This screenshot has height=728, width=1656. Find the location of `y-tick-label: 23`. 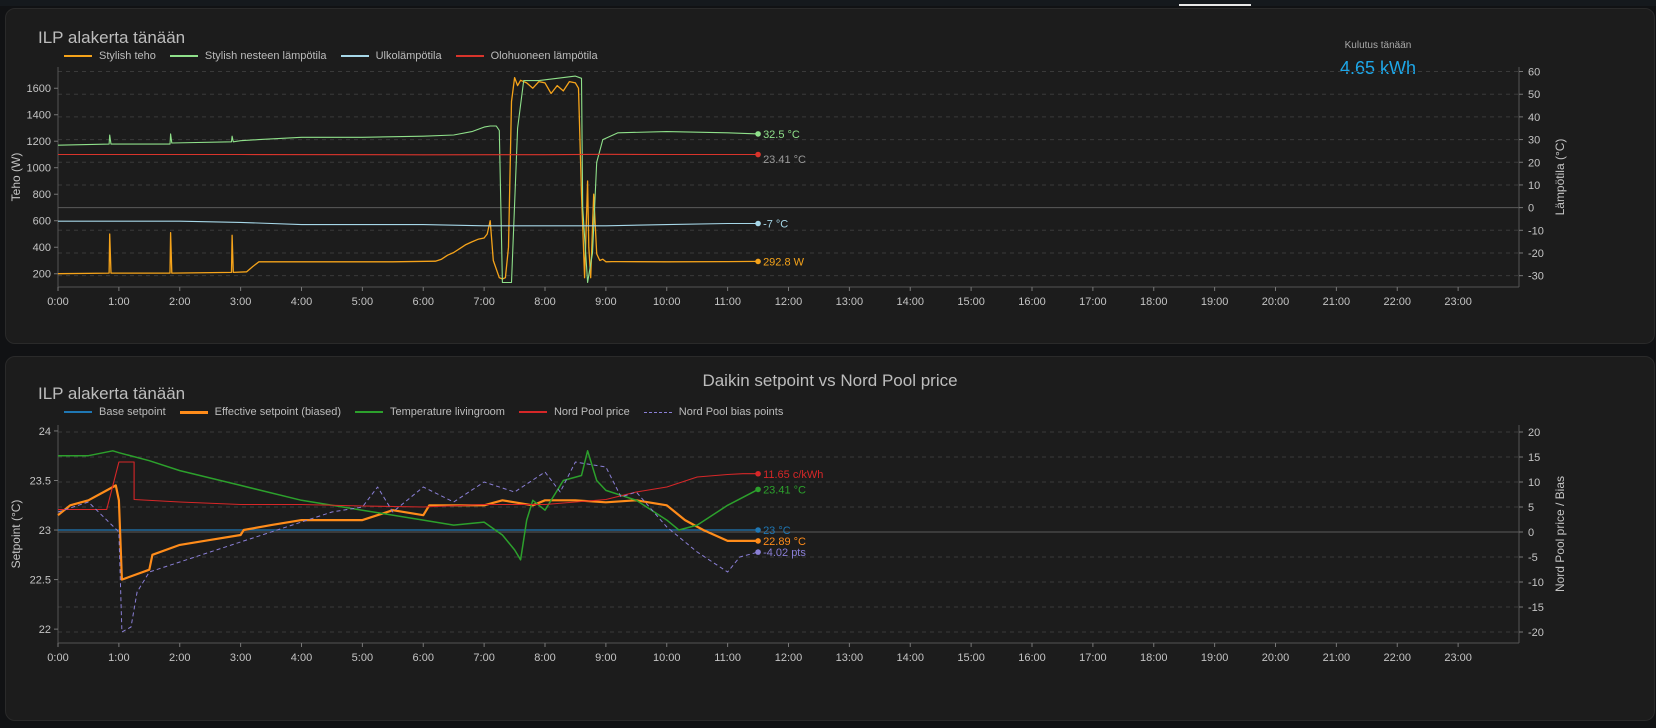

y-tick-label: 23 is located at coordinates (45, 531).